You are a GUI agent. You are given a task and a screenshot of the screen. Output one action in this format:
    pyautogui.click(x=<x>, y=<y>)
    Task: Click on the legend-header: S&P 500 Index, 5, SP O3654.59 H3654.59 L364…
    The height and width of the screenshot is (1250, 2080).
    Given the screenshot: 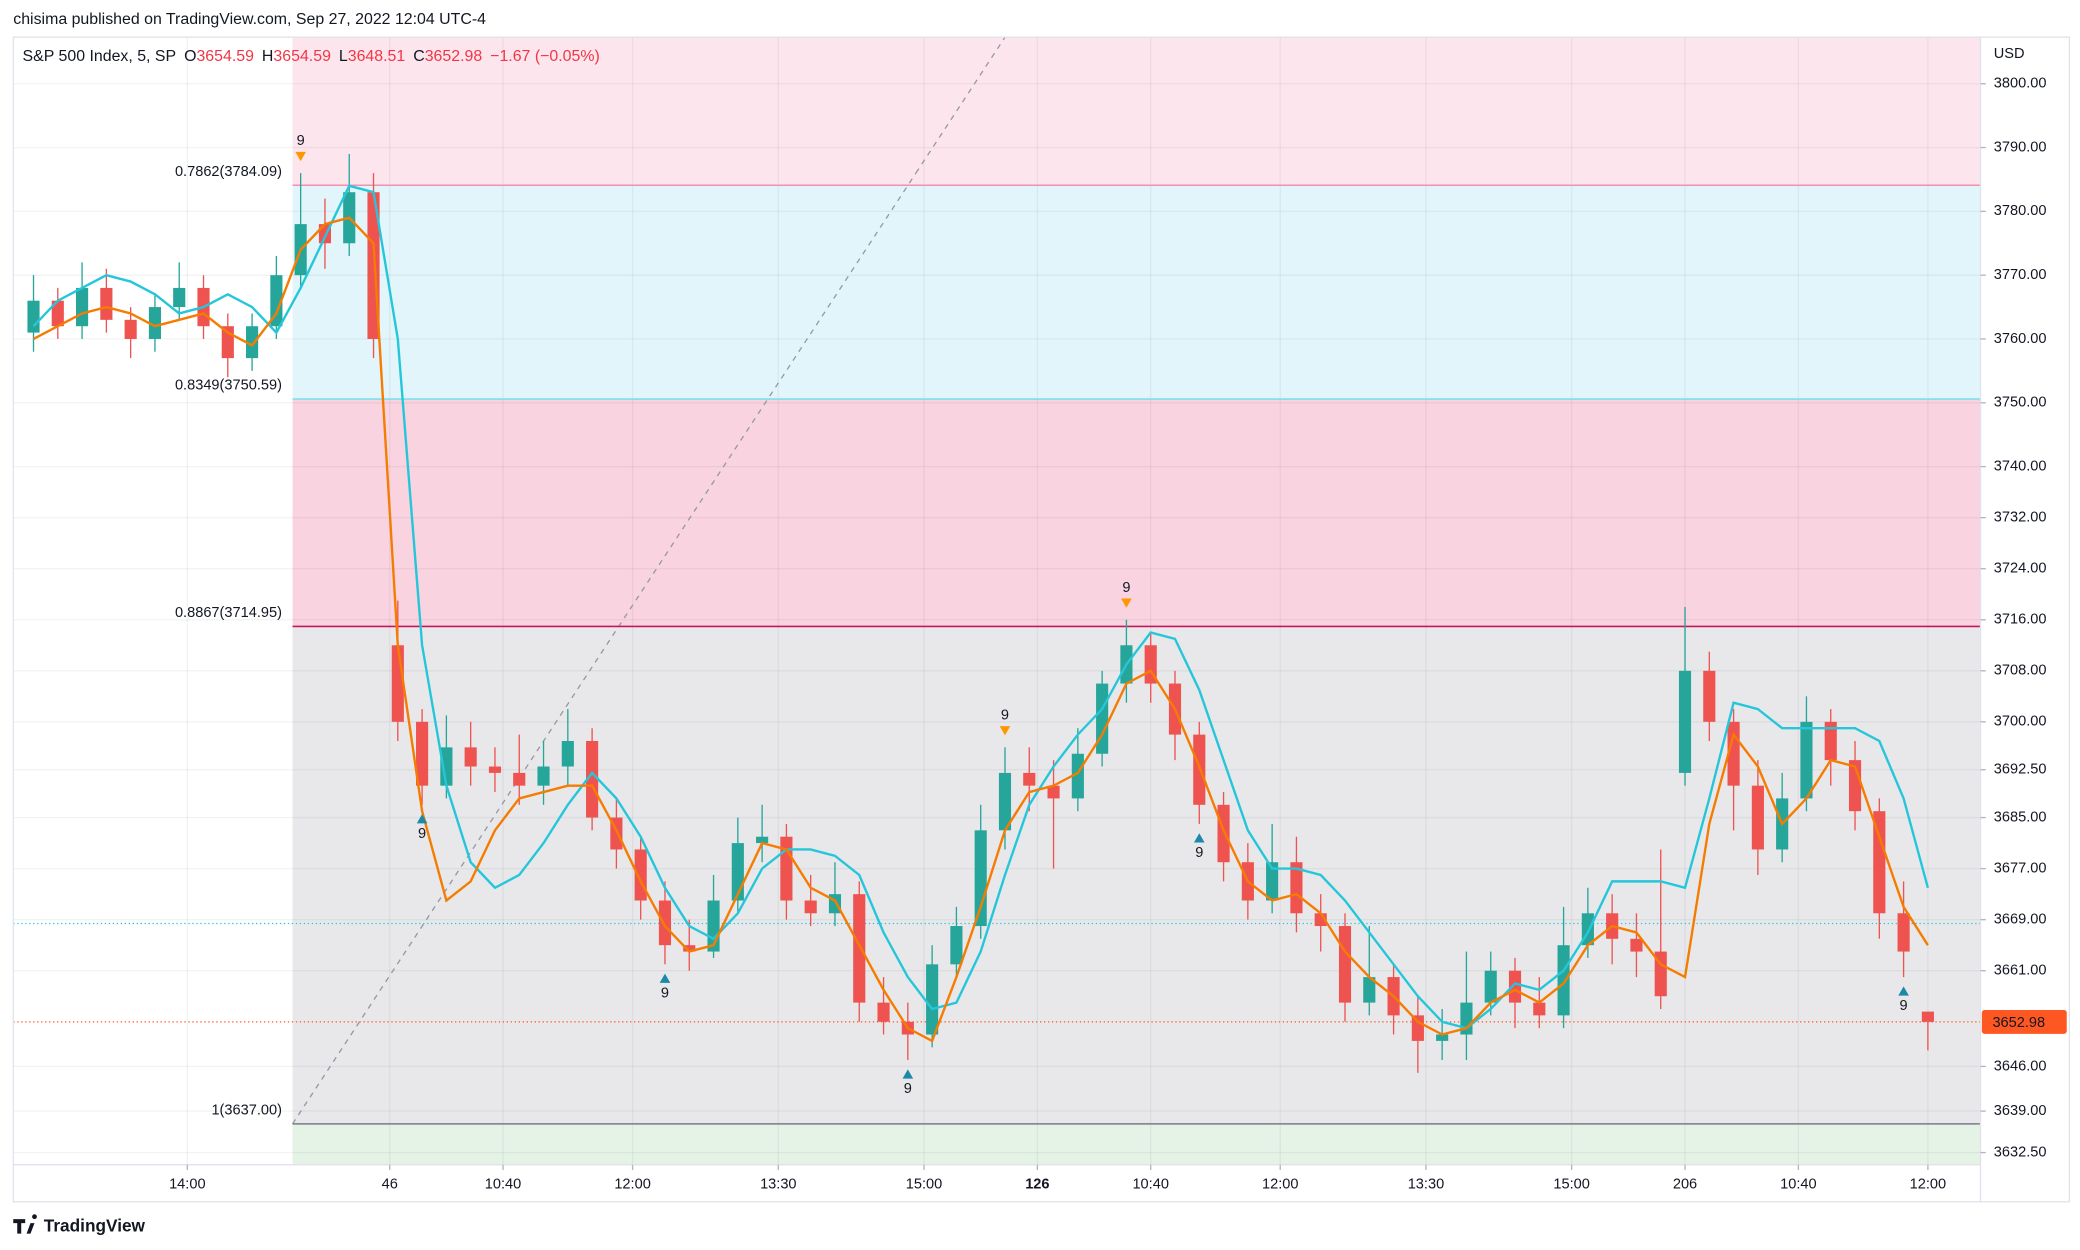 What is the action you would take?
    pyautogui.click(x=311, y=56)
    